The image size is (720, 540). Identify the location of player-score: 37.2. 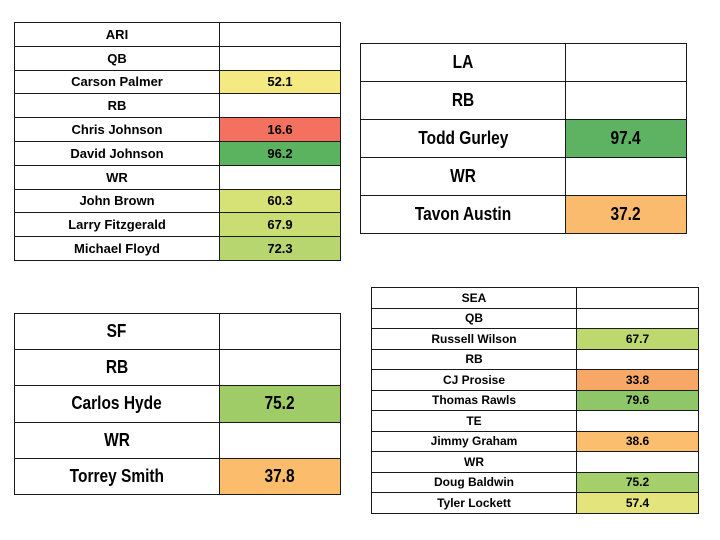
(626, 214).